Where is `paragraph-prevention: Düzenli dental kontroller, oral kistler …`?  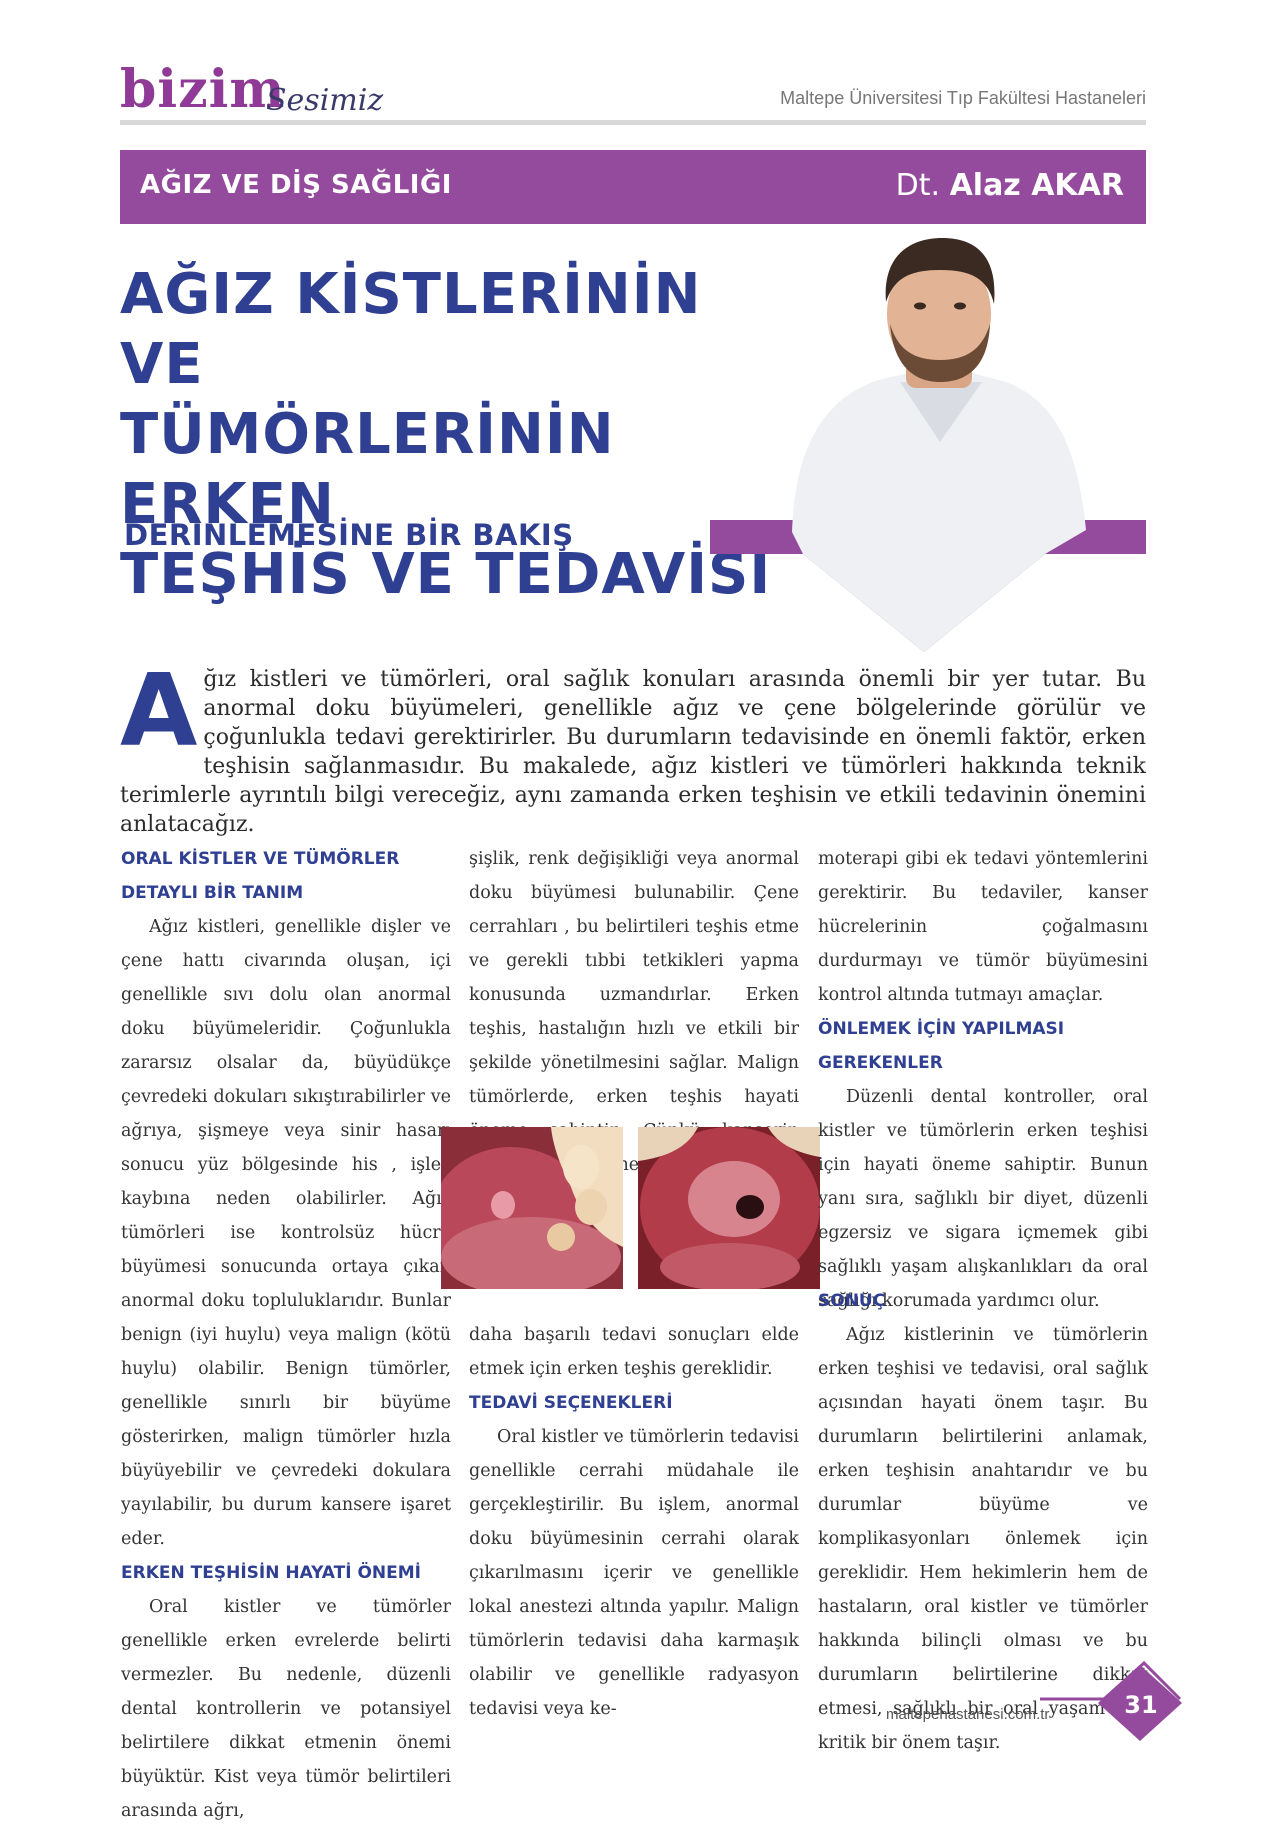 paragraph-prevention: Düzenli dental kontroller, oral kistler … is located at coordinates (983, 1199).